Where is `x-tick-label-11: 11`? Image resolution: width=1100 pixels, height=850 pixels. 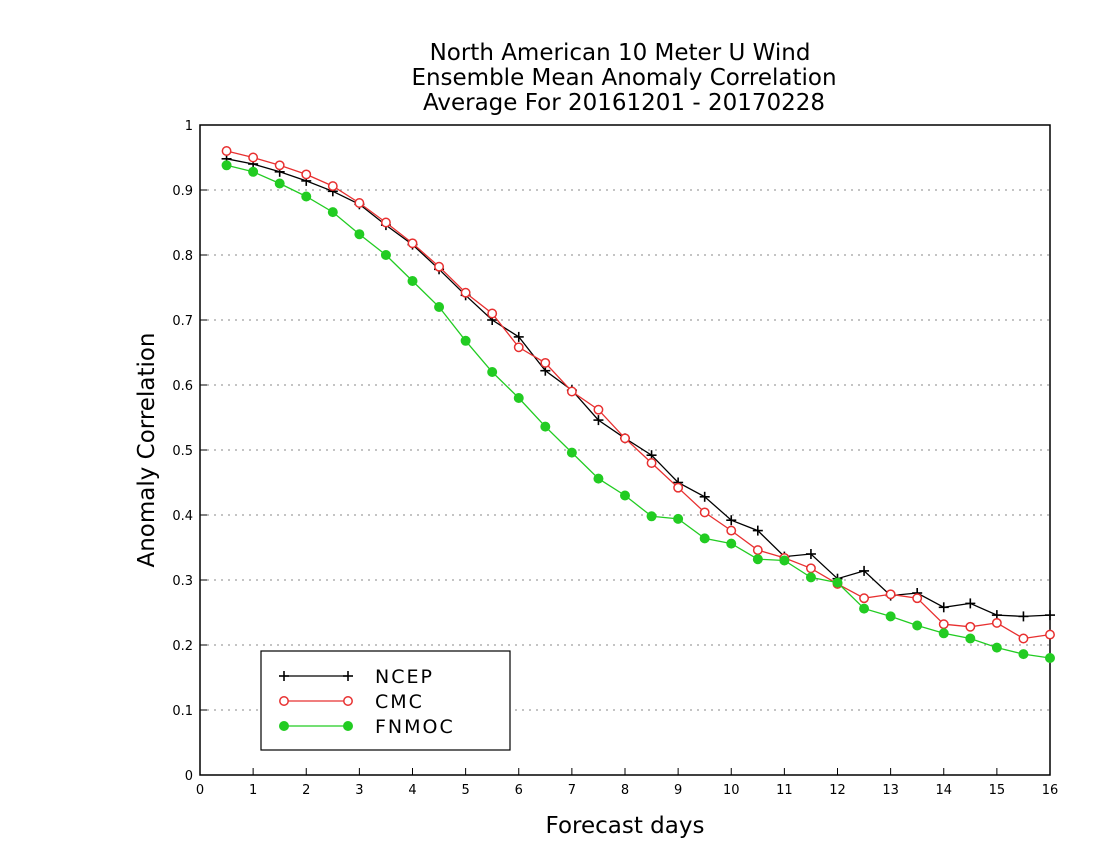
x-tick-label-11: 11 is located at coordinates (784, 790).